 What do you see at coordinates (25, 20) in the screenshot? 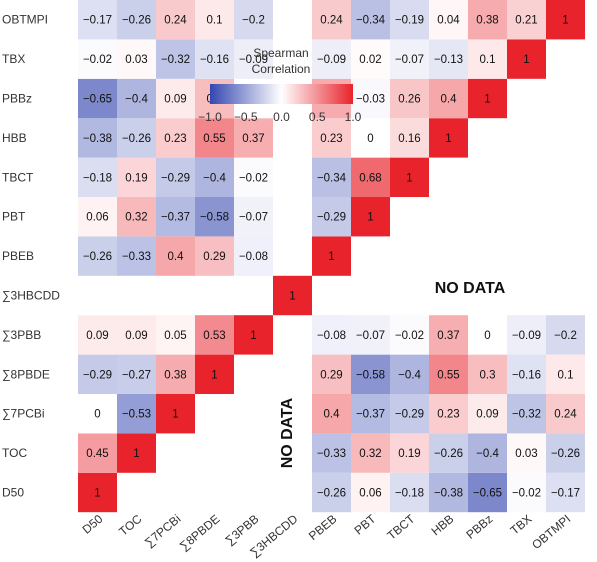
I see `row-label: OBTMPI` at bounding box center [25, 20].